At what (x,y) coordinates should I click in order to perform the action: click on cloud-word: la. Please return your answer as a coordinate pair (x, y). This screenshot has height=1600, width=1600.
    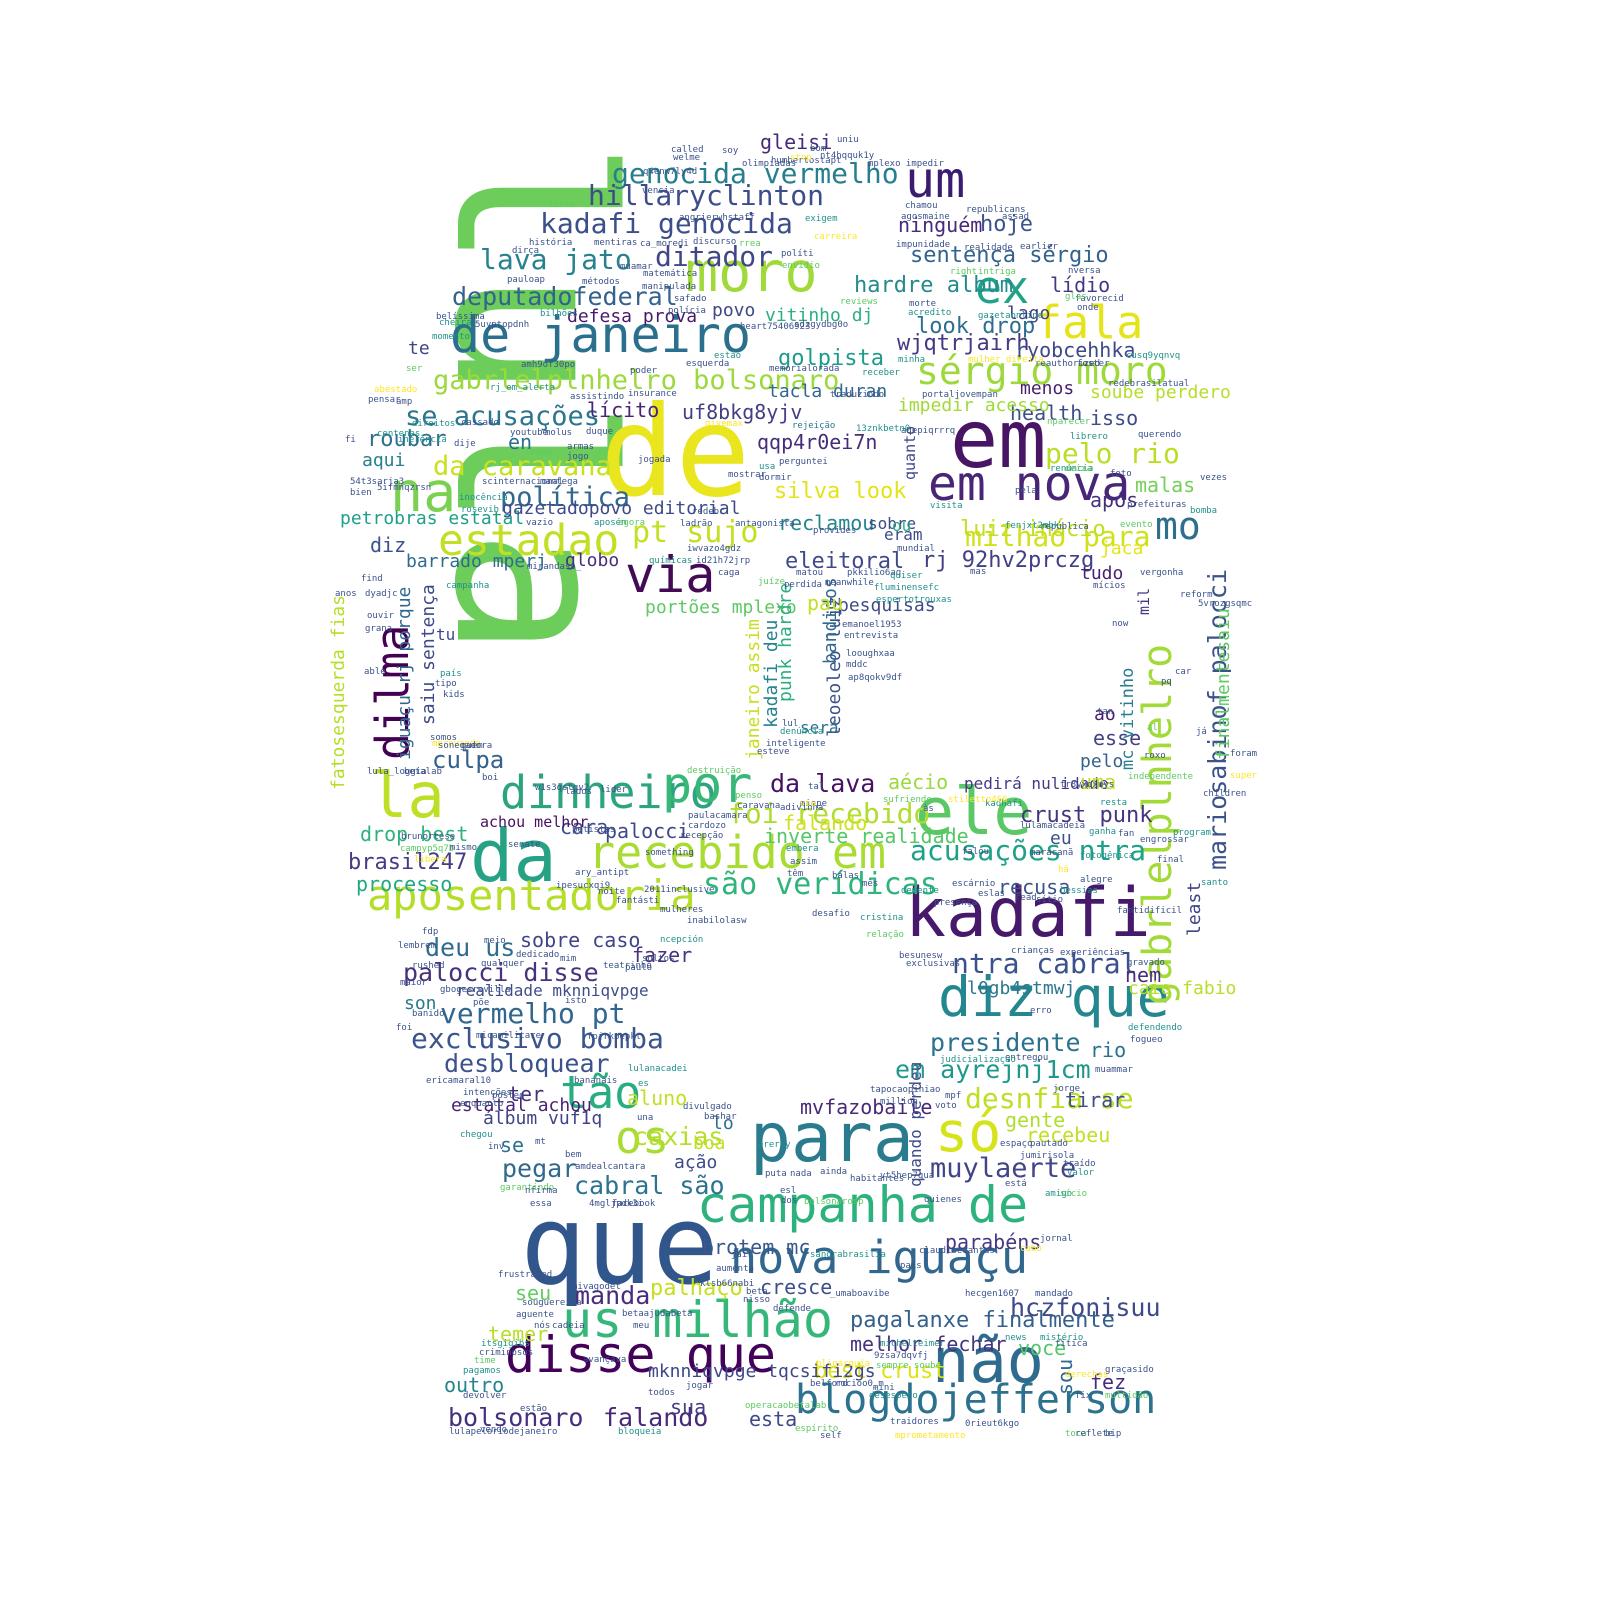
    Looking at the image, I should click on (407, 795).